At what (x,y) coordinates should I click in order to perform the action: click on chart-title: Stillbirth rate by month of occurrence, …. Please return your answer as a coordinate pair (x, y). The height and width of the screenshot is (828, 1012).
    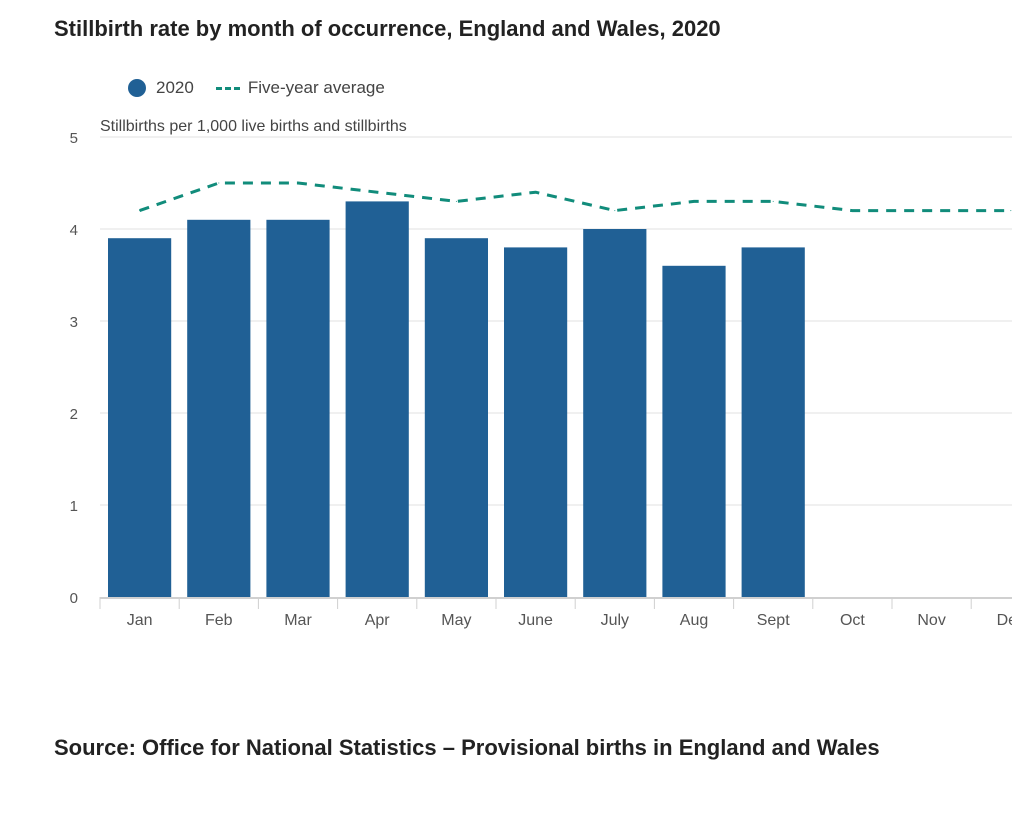
    Looking at the image, I should click on (387, 28).